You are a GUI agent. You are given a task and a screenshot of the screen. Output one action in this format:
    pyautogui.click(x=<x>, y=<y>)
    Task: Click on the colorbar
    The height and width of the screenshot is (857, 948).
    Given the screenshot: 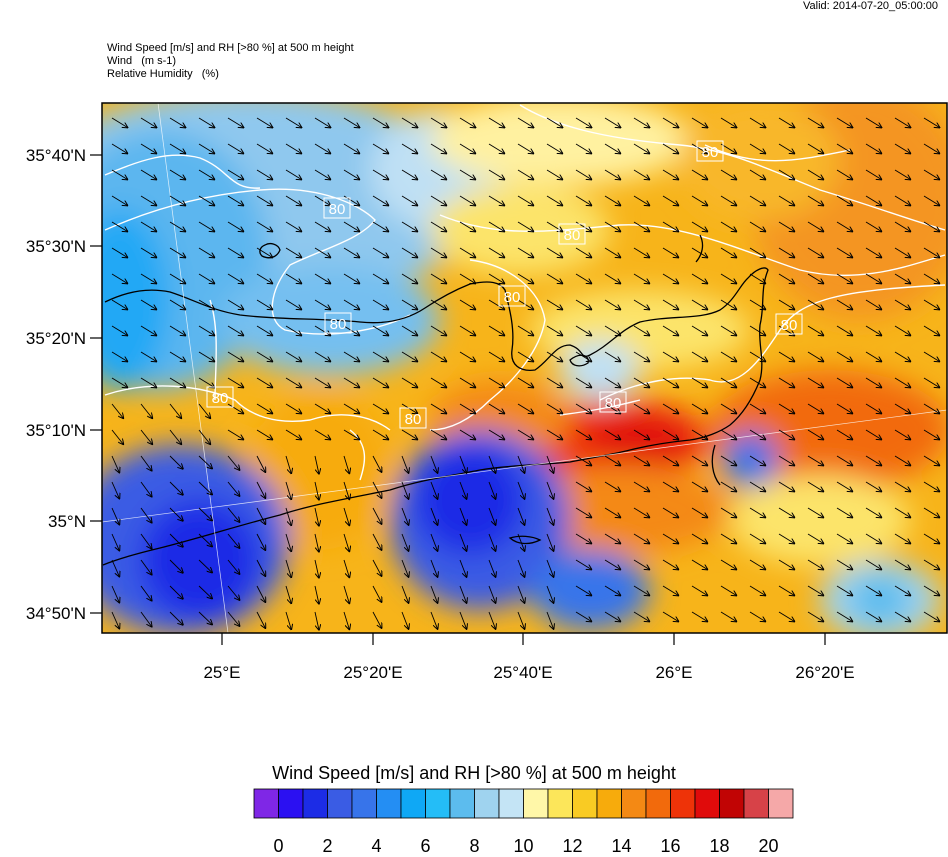 What is the action you would take?
    pyautogui.click(x=523, y=803)
    